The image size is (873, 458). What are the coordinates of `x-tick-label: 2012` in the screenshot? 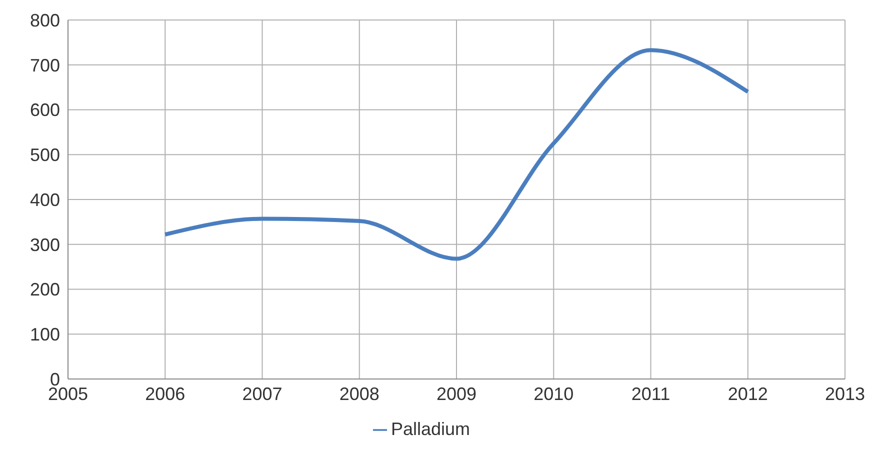 It's located at (748, 394).